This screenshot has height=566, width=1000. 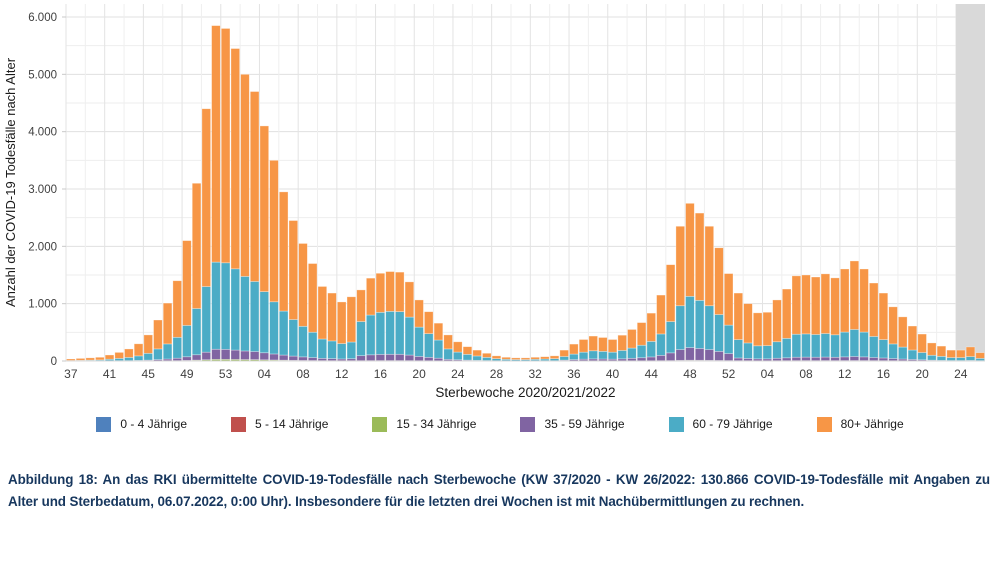 I want to click on y-tick-label: 0, so click(x=54, y=362).